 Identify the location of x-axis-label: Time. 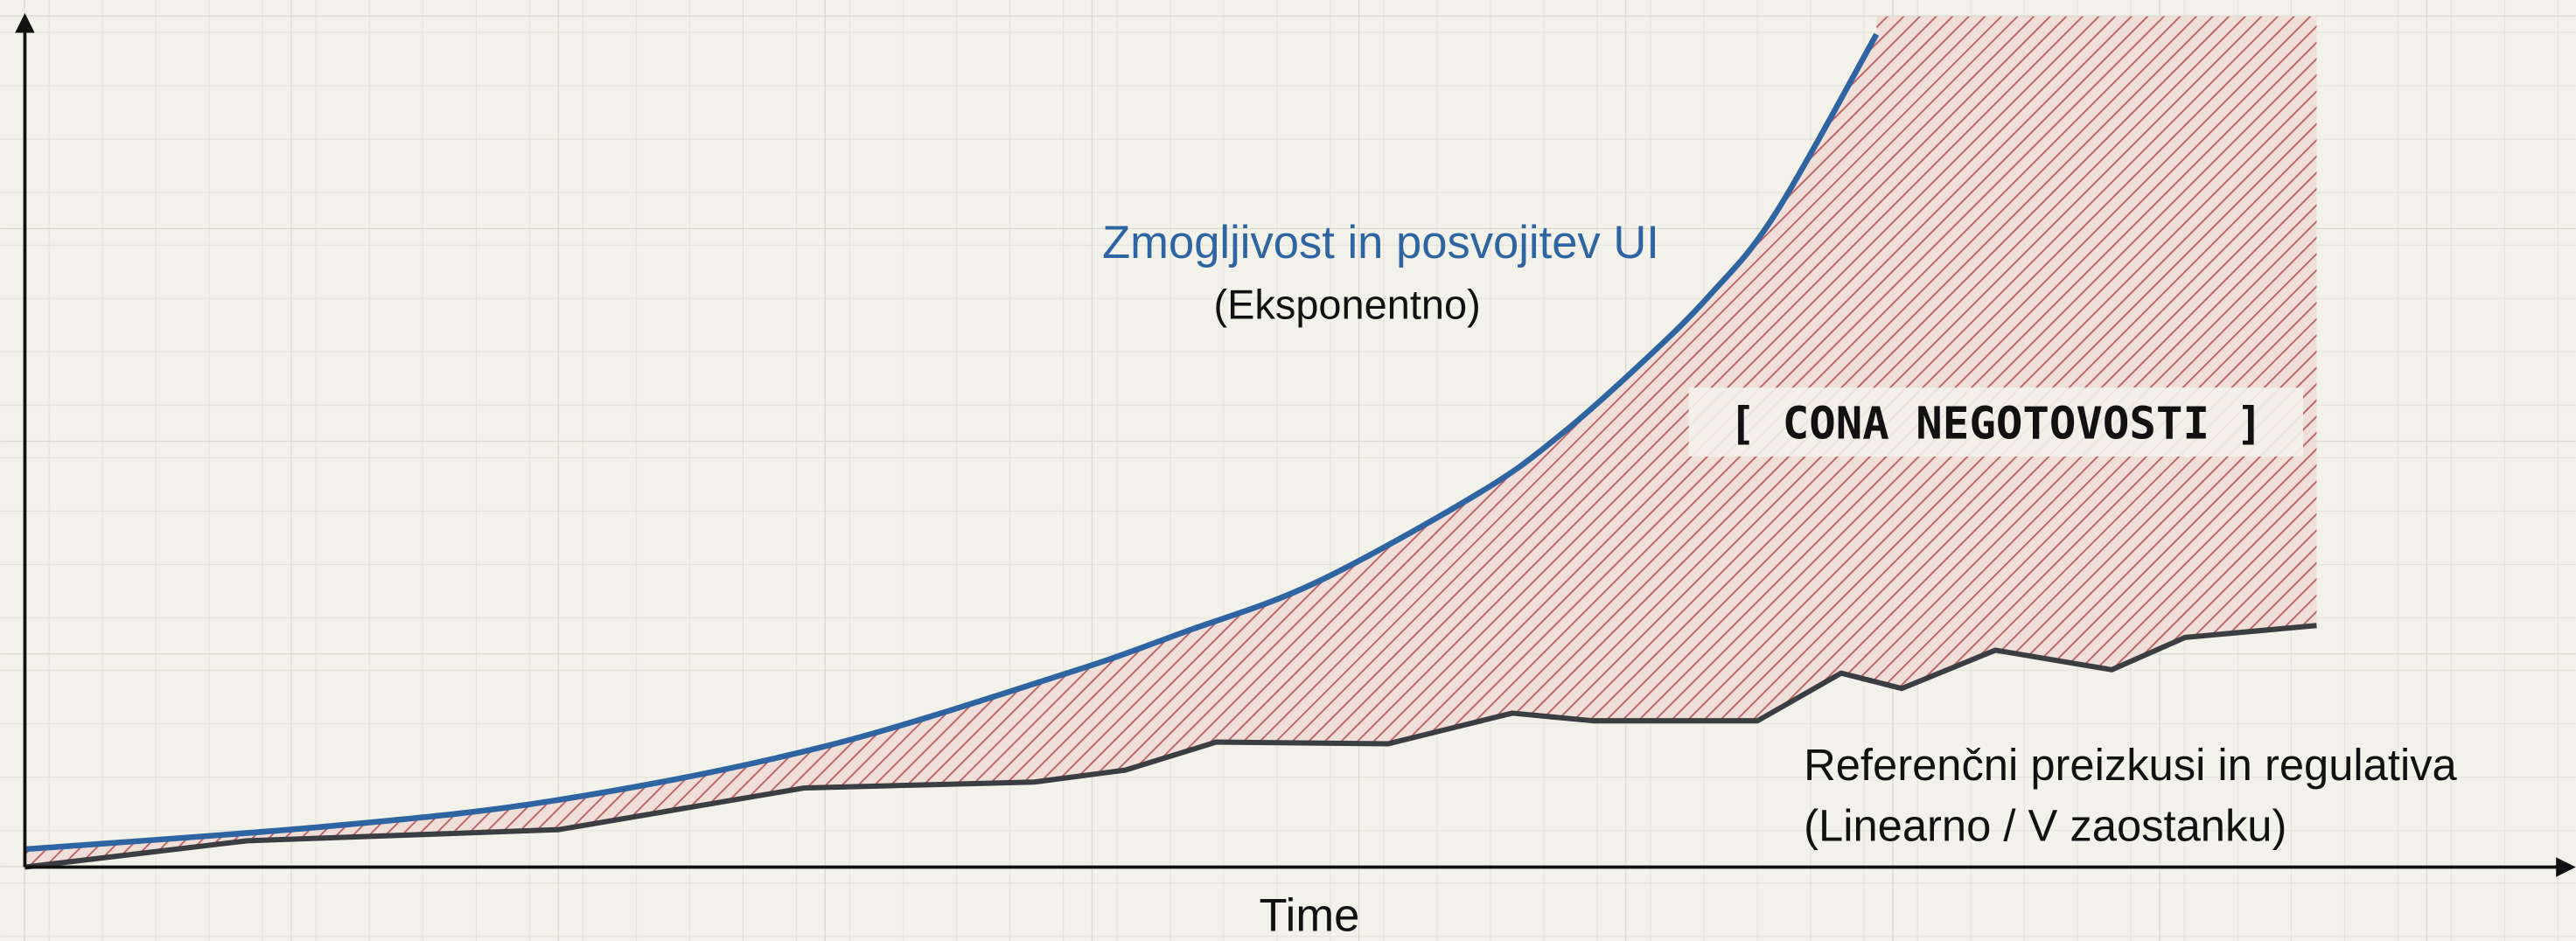
(1309, 915).